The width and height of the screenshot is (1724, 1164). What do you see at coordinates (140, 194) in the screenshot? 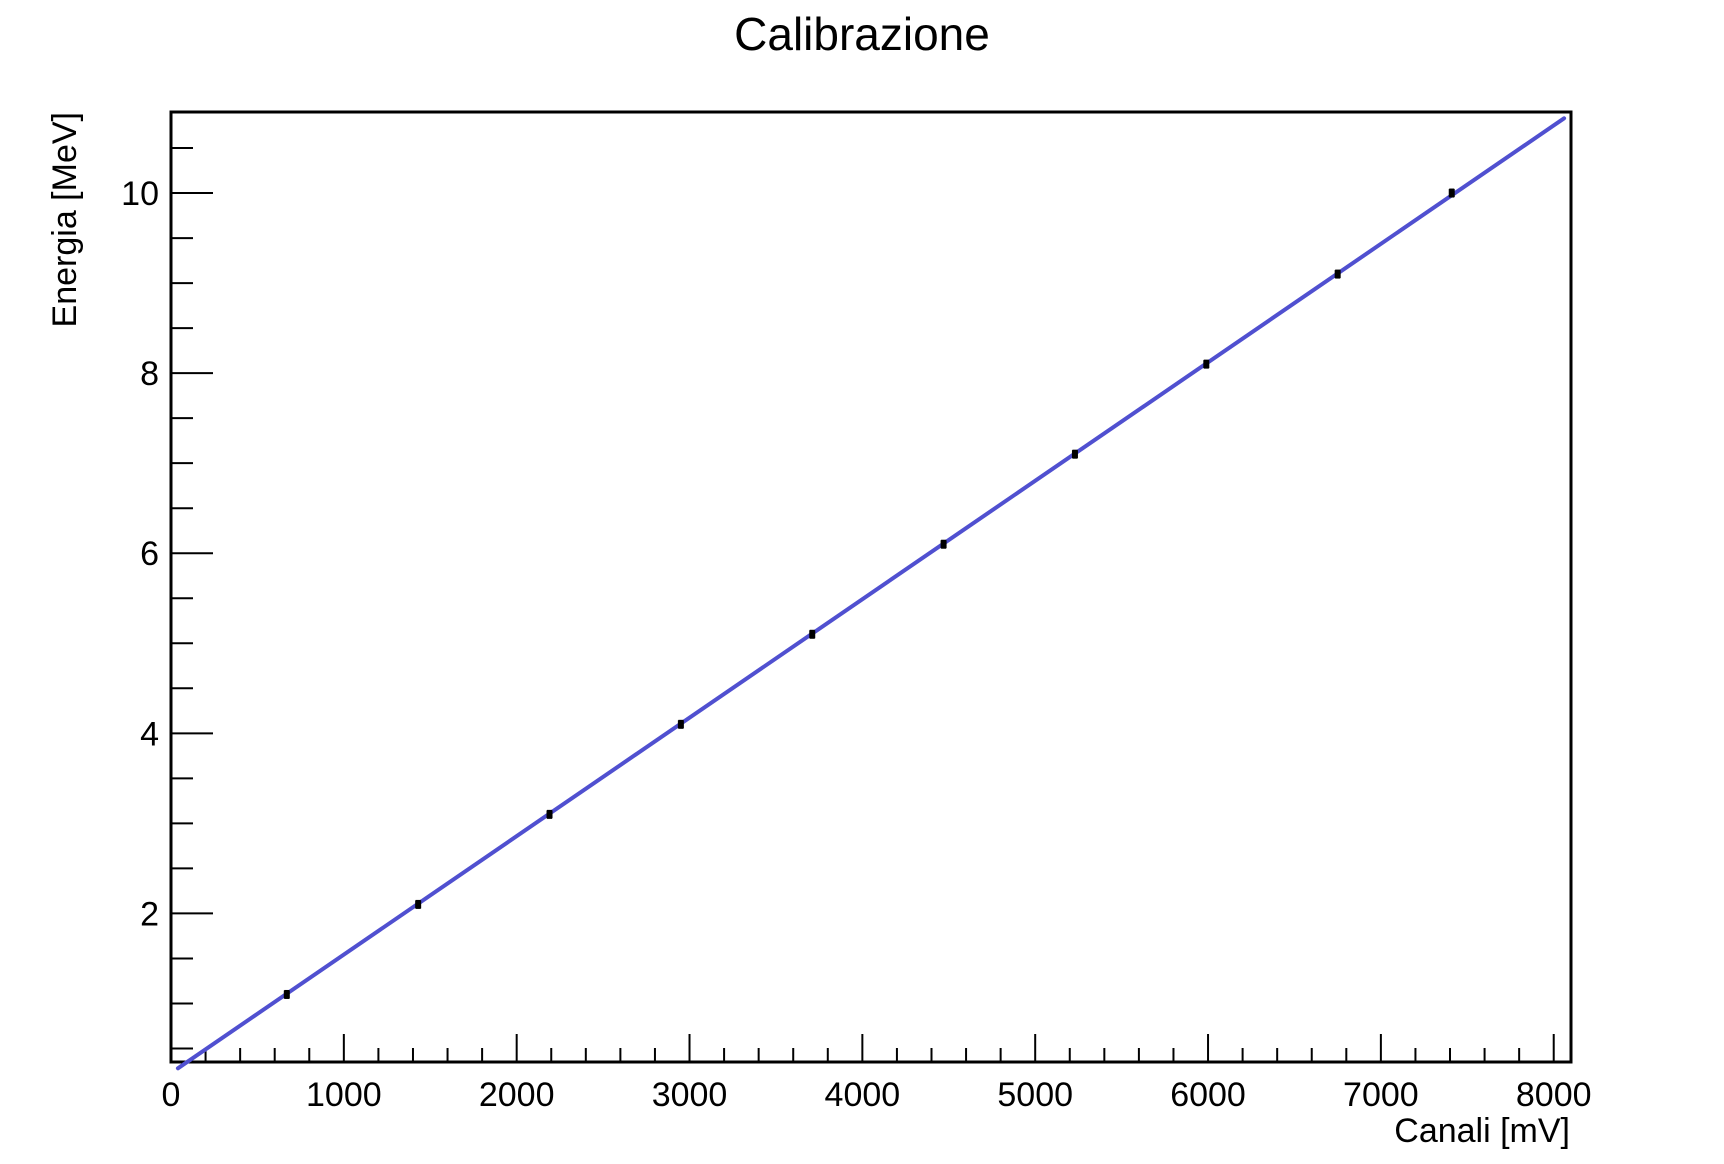
I see `y-tick-label: 10` at bounding box center [140, 194].